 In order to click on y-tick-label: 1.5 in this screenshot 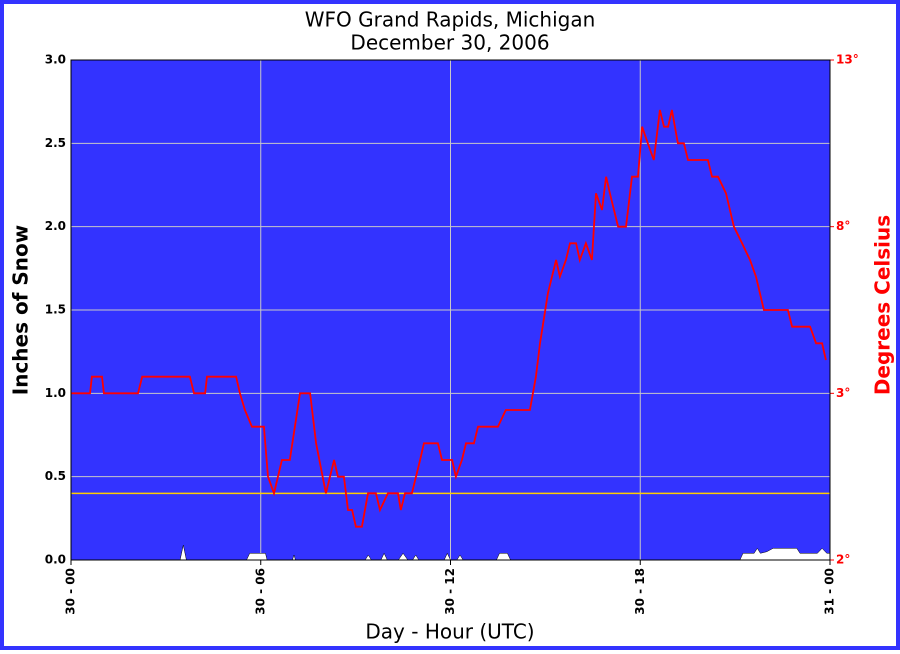, I will do `click(55, 310)`.